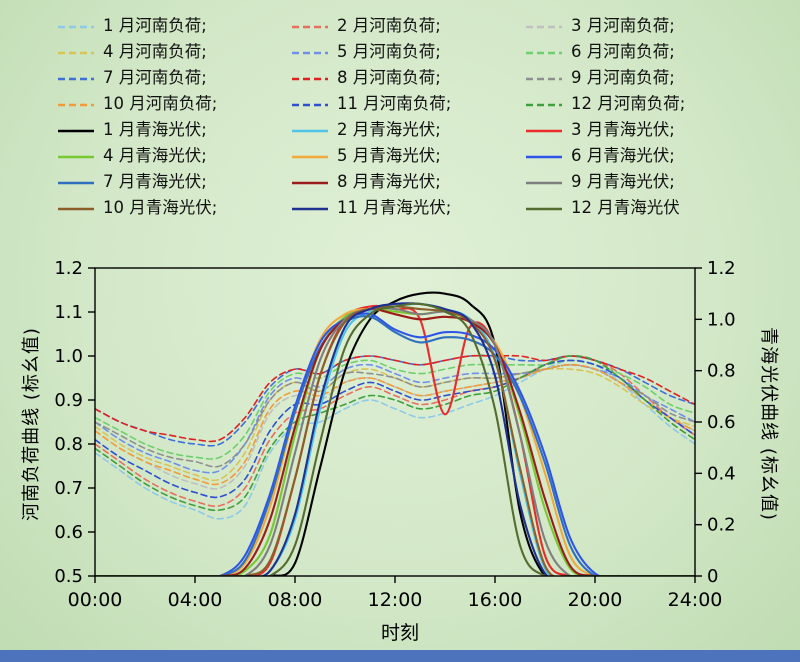 The image size is (800, 662). I want to click on legend-label: 8 月青海光伏;, so click(389, 182).